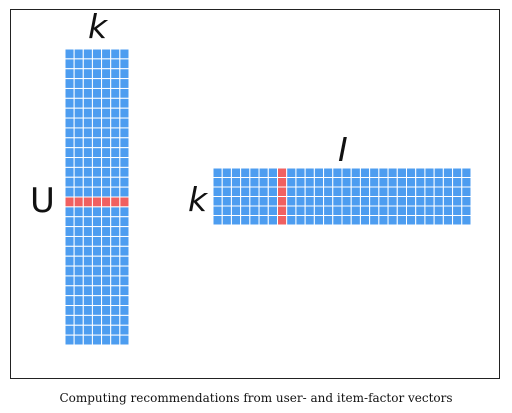 The width and height of the screenshot is (512, 413). I want to click on i-matrix-highlight-cell, so click(282, 173).